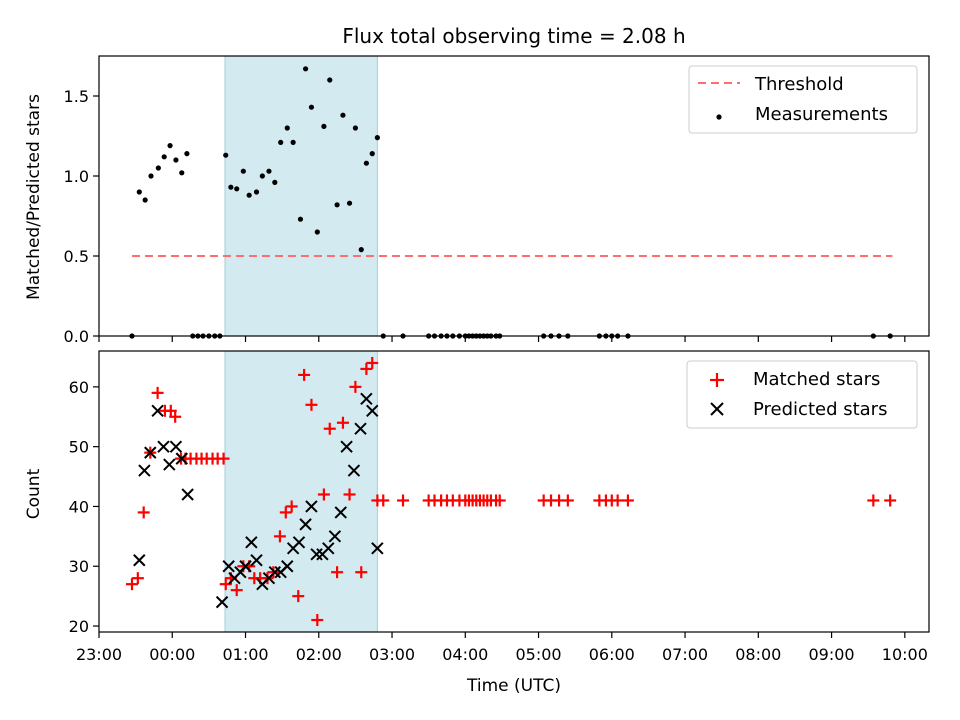  I want to click on x-tick-label: 02:00, so click(319, 654).